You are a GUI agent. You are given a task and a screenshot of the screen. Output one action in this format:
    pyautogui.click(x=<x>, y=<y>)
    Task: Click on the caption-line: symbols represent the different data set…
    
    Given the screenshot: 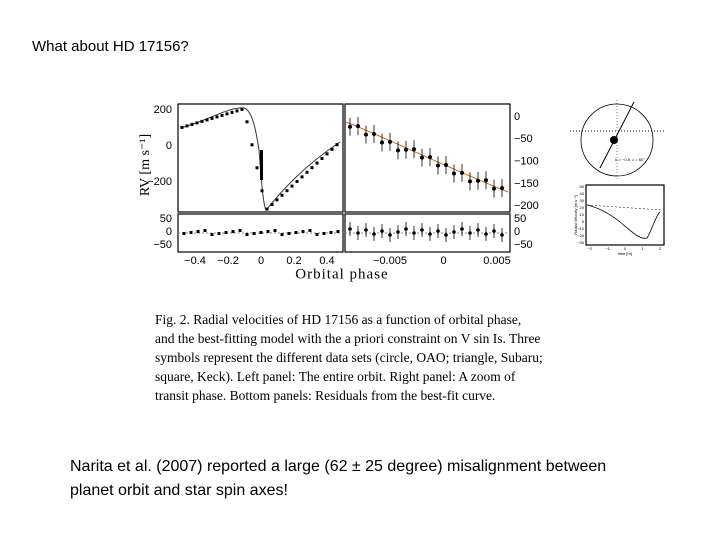 What is the action you would take?
    pyautogui.click(x=349, y=357)
    